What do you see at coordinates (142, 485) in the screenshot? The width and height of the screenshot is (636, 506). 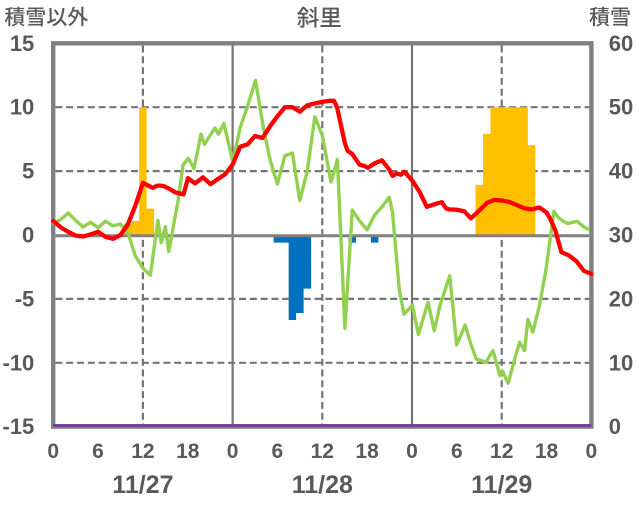 I see `svg-text: 11/27` at bounding box center [142, 485].